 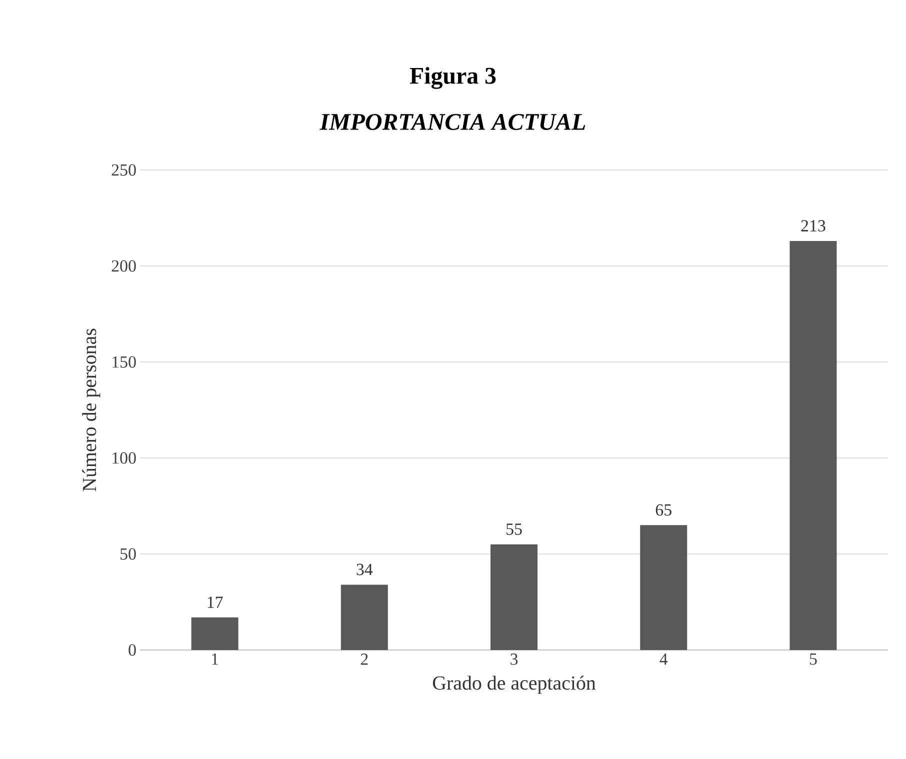 I want to click on y-tick-label: 50, so click(x=128, y=554).